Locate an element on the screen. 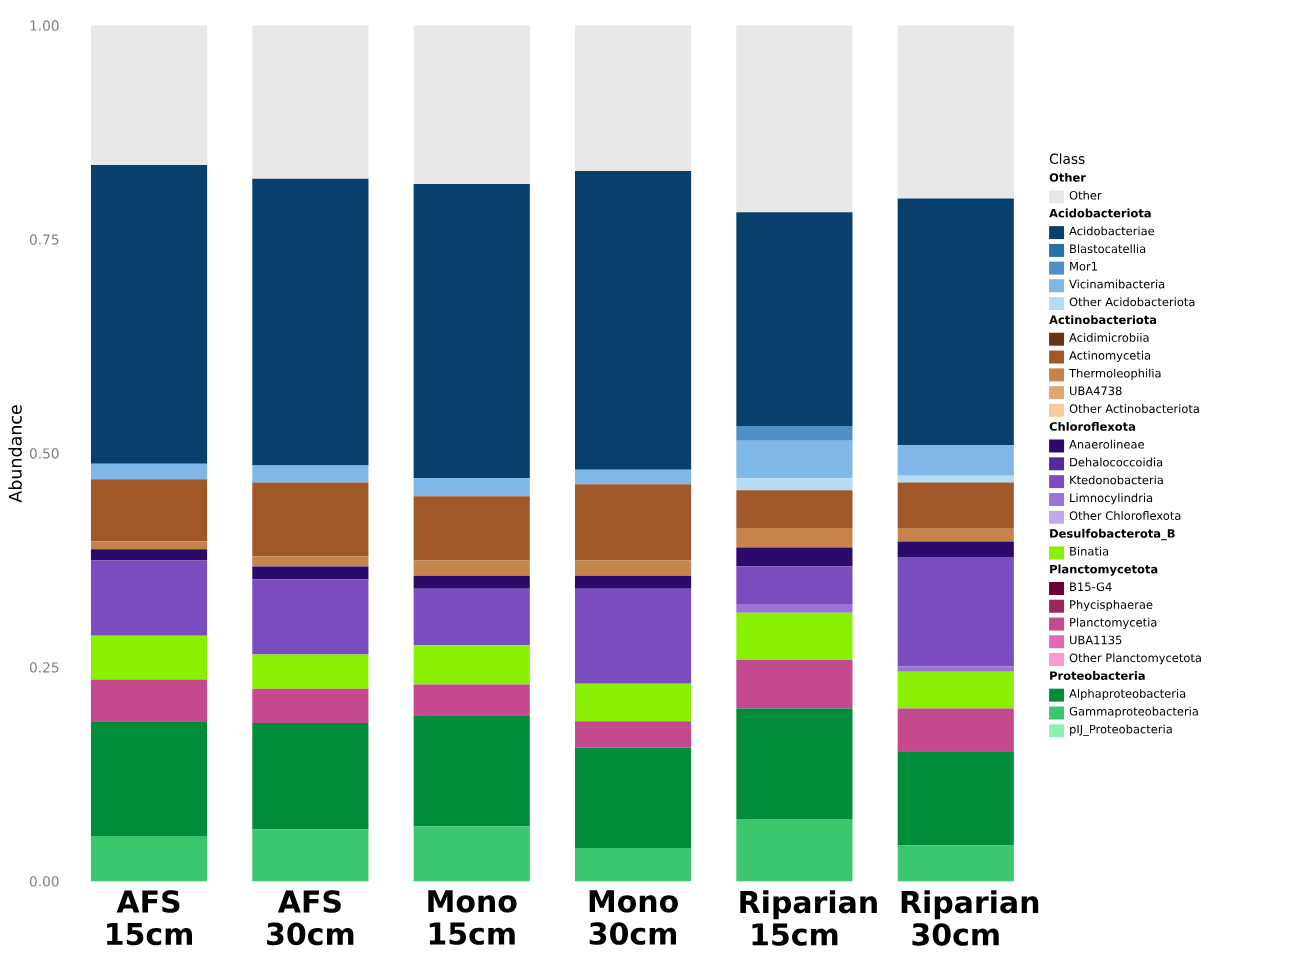  x-tick-label: Mono 15cm is located at coordinates (472, 917).